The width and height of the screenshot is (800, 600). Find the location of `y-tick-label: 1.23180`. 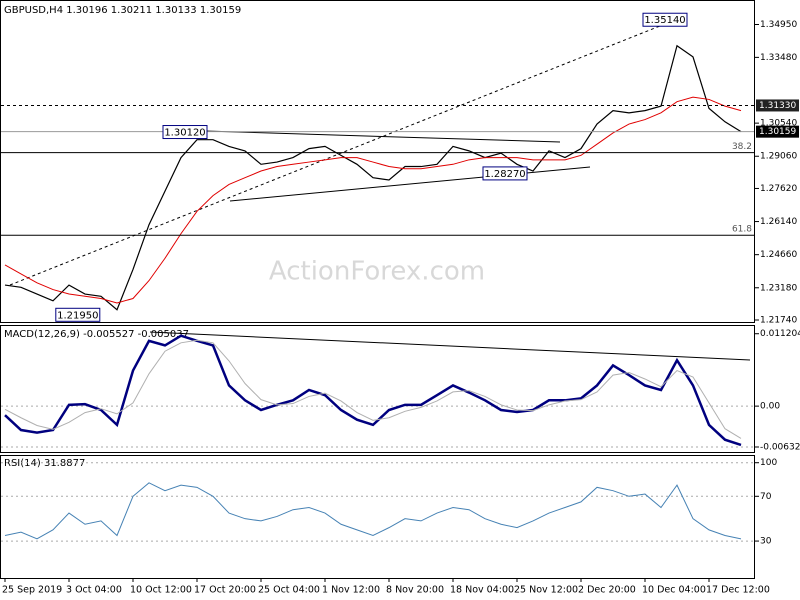

y-tick-label: 1.23180 is located at coordinates (778, 288).